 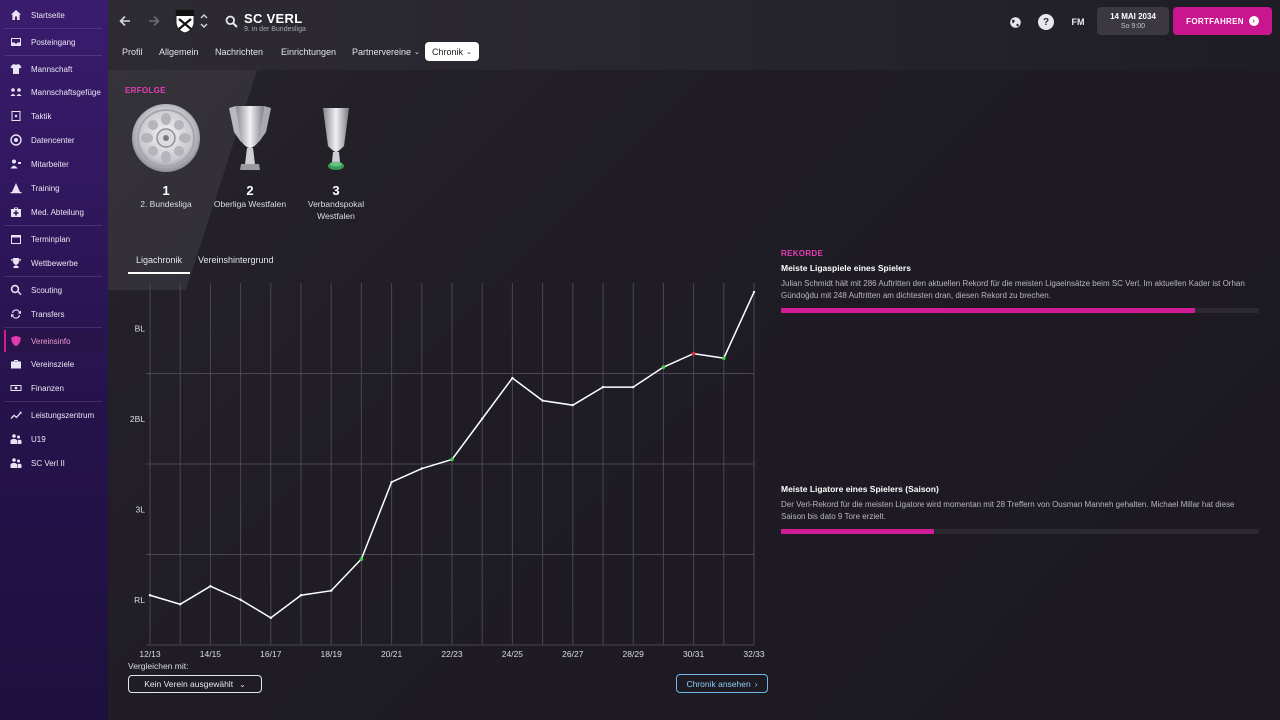 What do you see at coordinates (47, 388) in the screenshot?
I see `sidebar-item-label: Finanzen` at bounding box center [47, 388].